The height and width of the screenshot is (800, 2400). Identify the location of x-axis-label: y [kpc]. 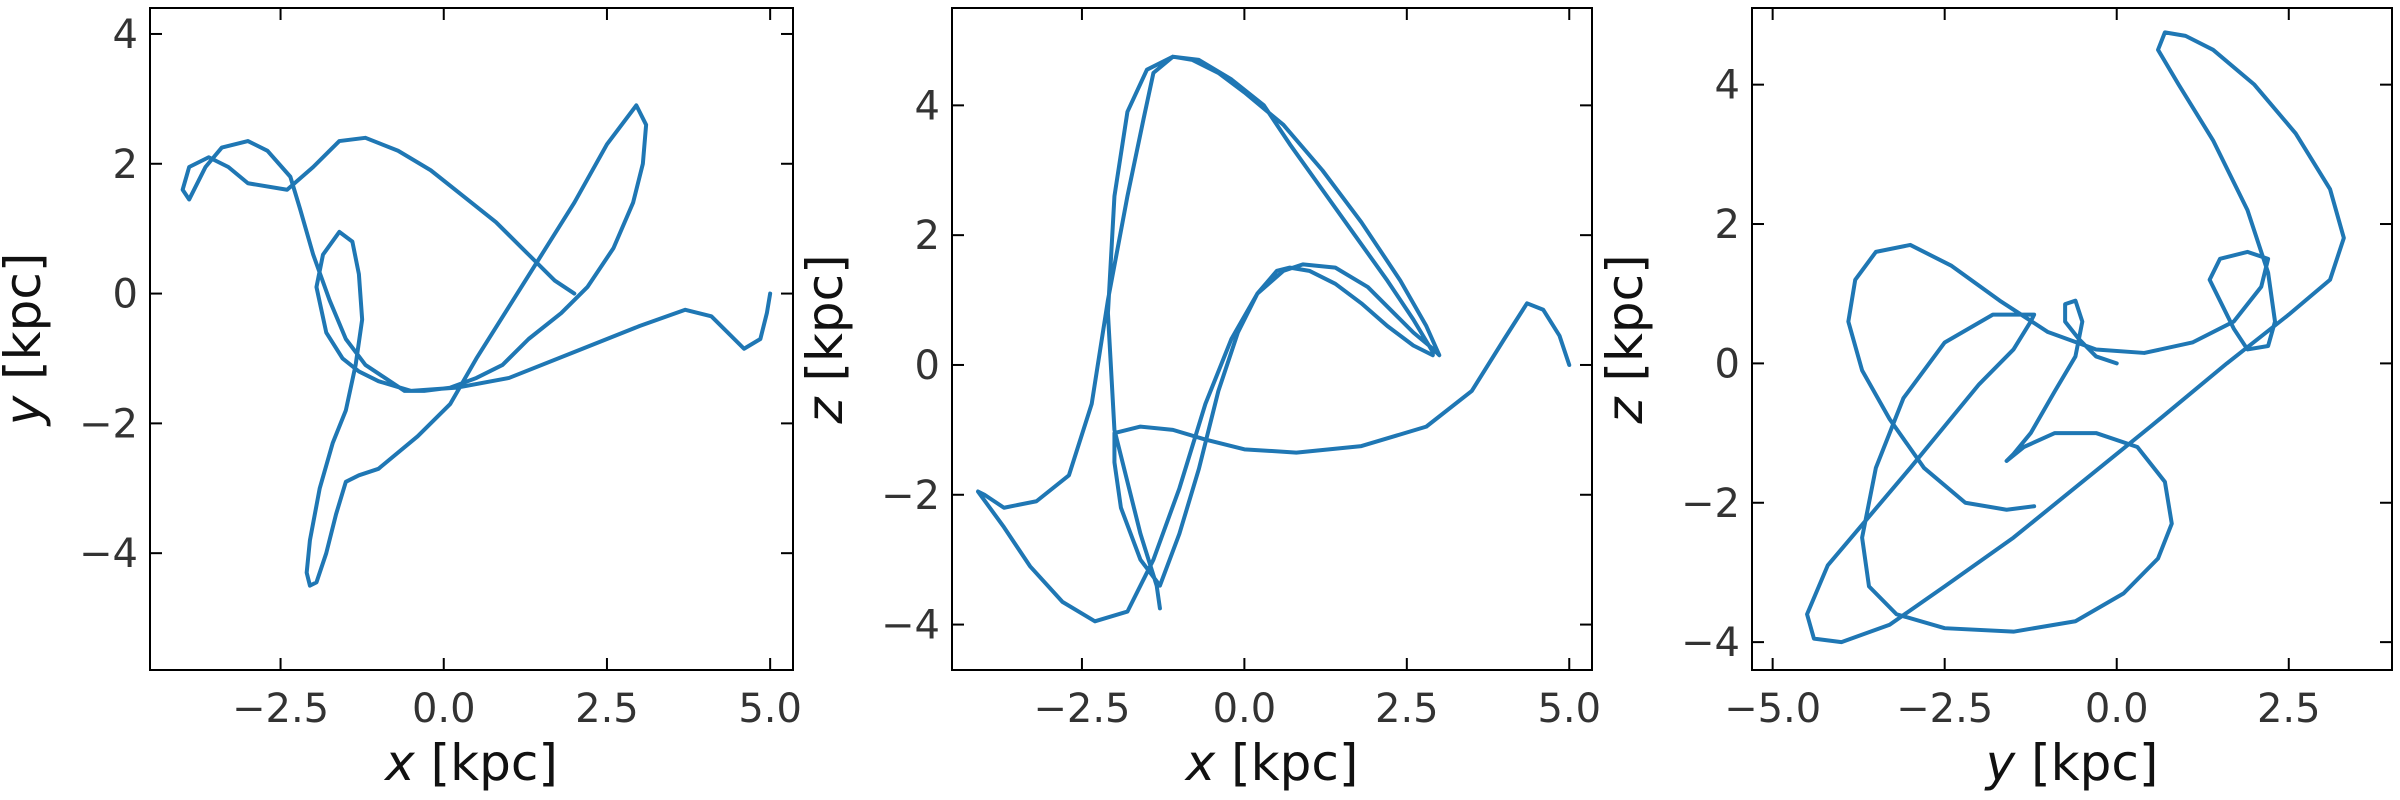
(2071, 763).